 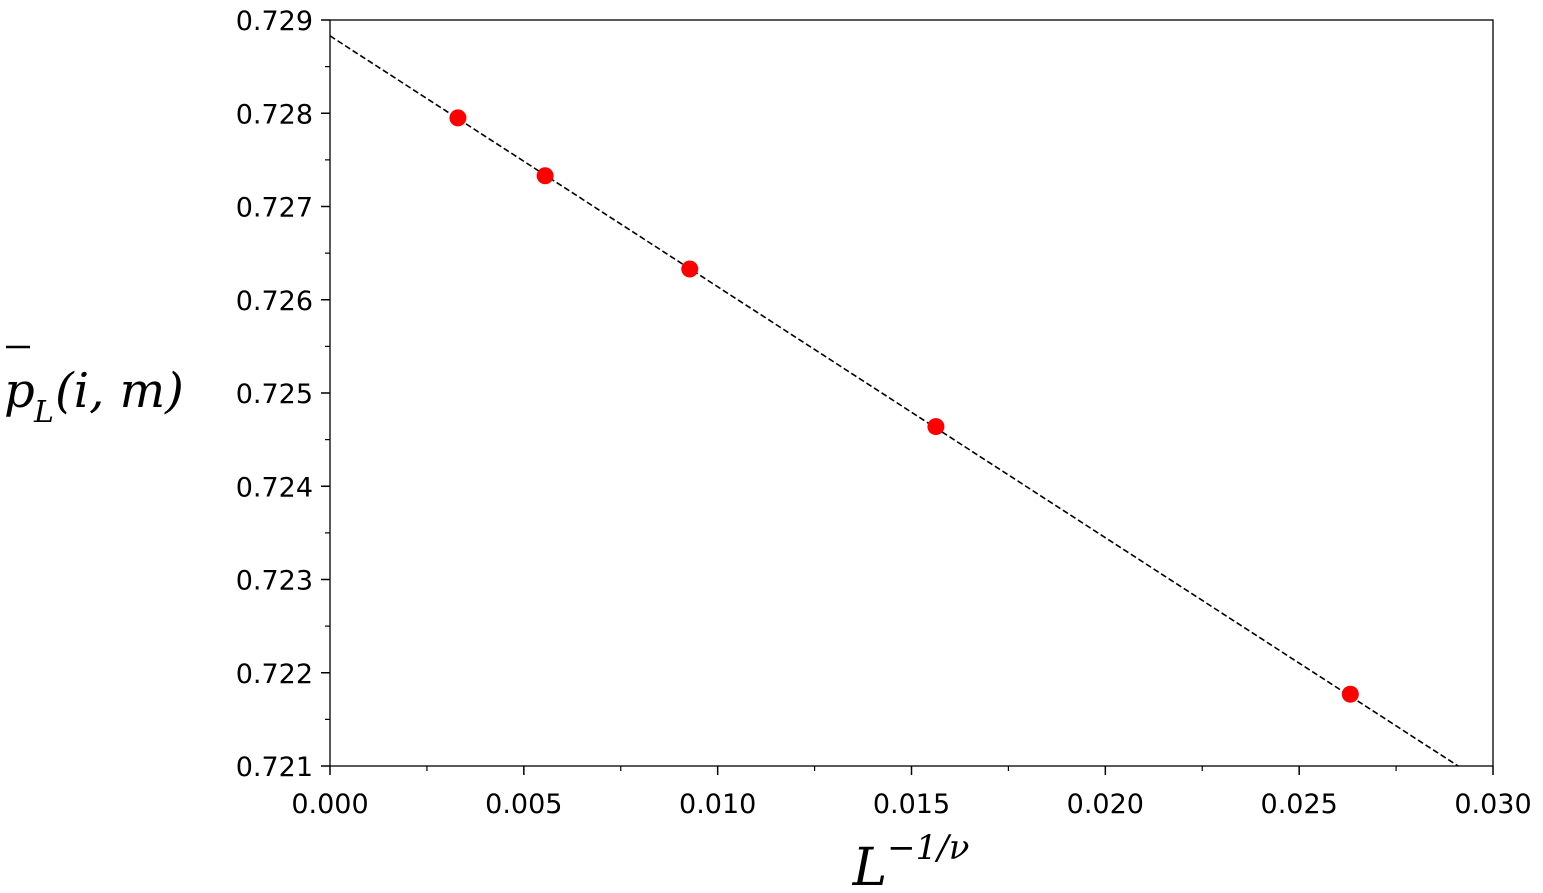 What do you see at coordinates (274, 394) in the screenshot?
I see `y-tick-label: 0.725` at bounding box center [274, 394].